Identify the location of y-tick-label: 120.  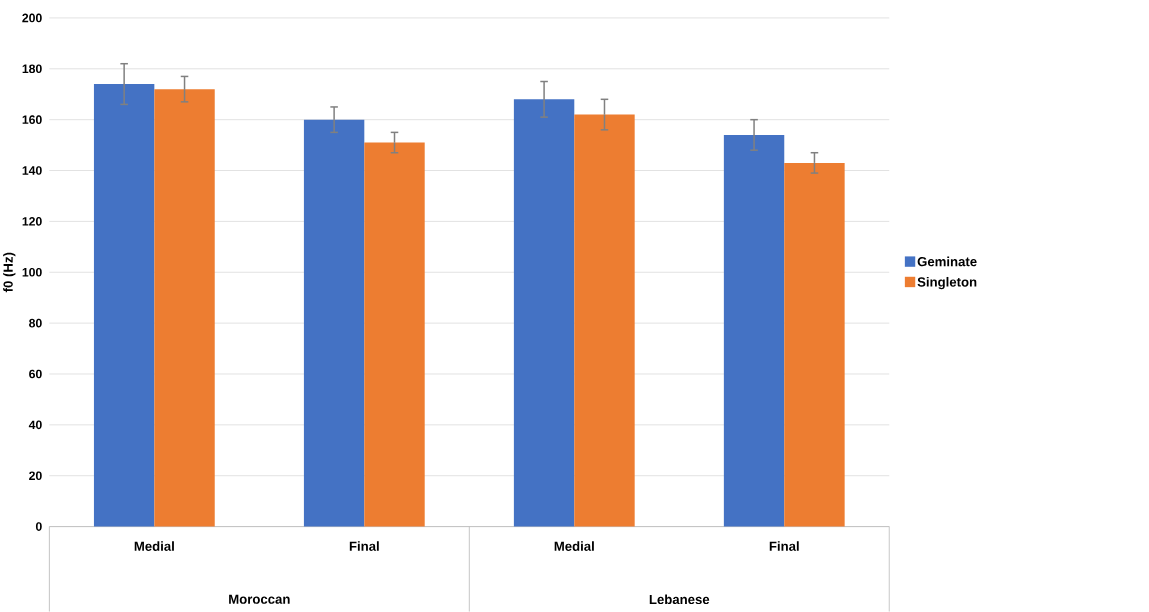
(32, 221).